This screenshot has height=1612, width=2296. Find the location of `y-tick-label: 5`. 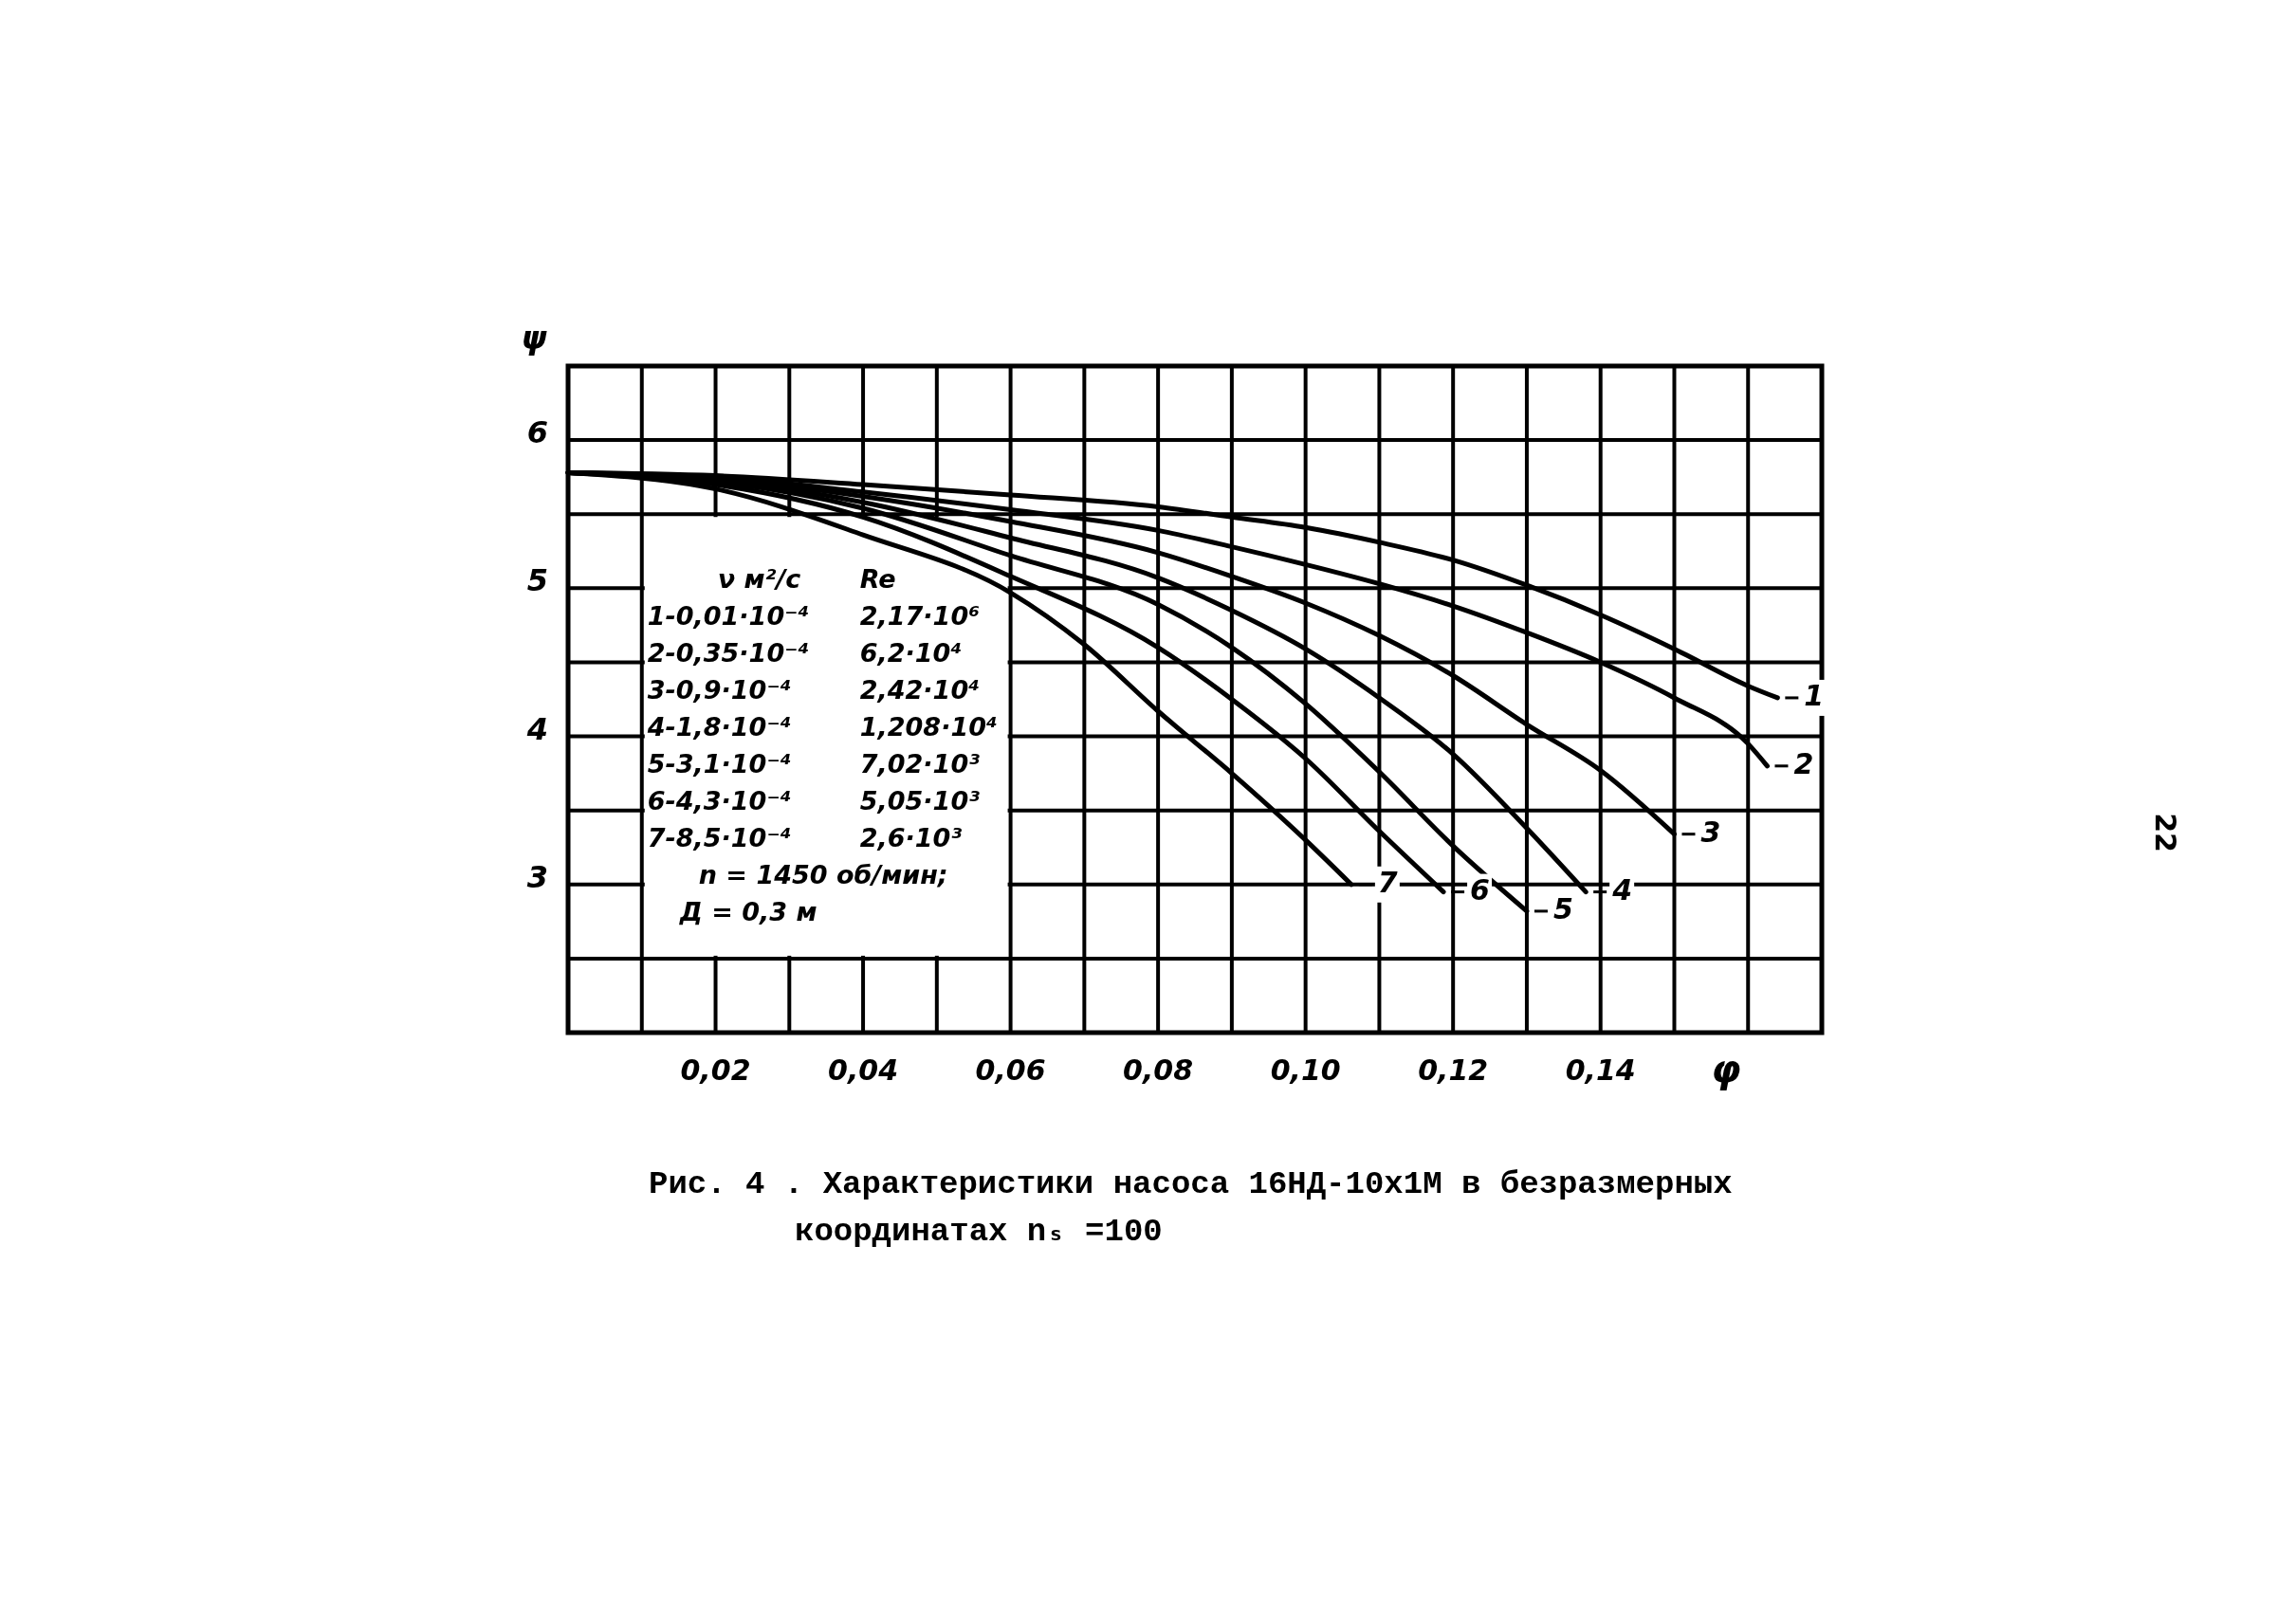

y-tick-label: 5 is located at coordinates (537, 580).